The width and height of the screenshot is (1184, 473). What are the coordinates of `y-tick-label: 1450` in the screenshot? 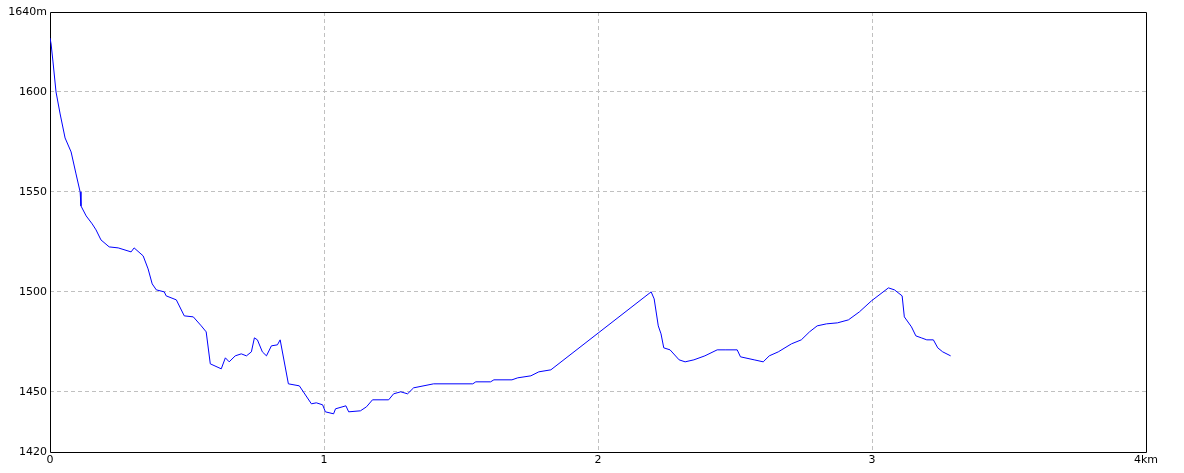 It's located at (33, 391).